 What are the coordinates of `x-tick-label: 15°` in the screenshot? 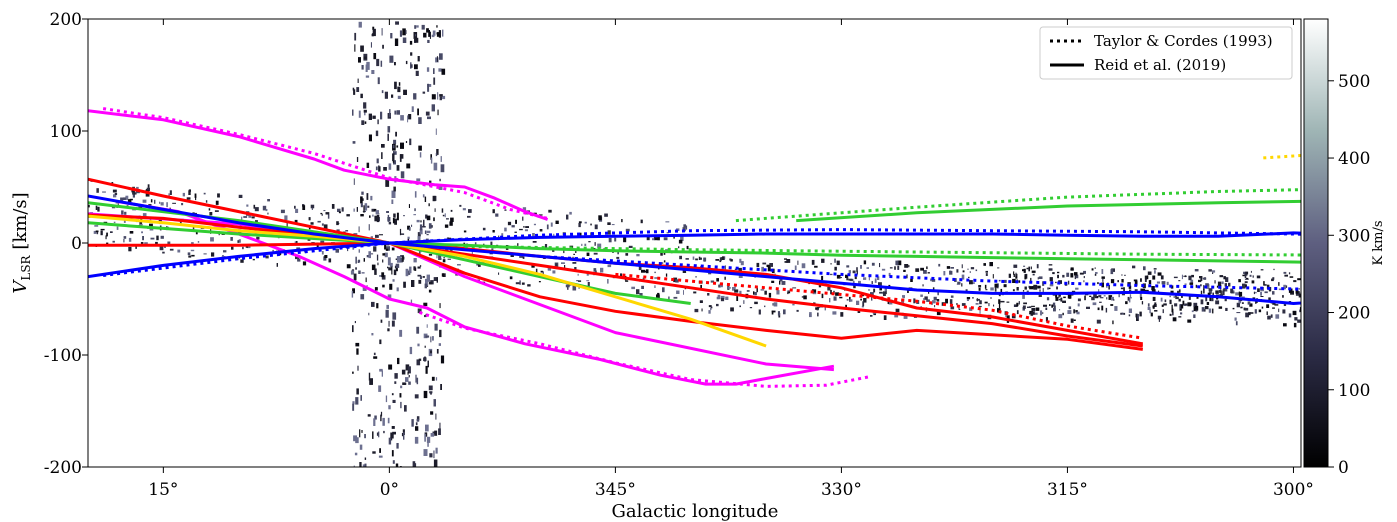 It's located at (163, 490).